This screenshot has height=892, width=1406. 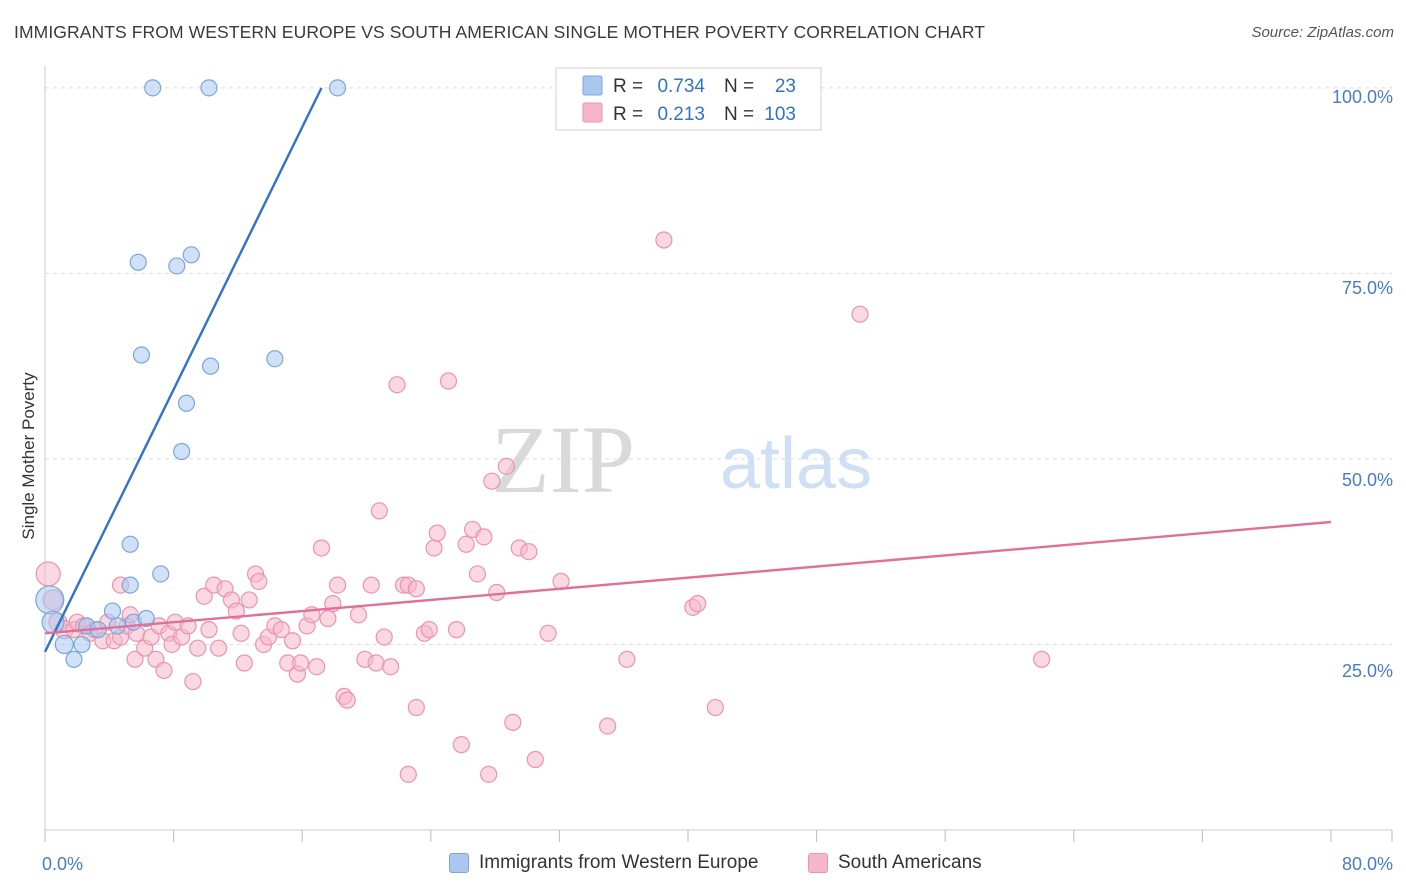 I want to click on watermark: ZIP atlas, so click(x=681, y=459).